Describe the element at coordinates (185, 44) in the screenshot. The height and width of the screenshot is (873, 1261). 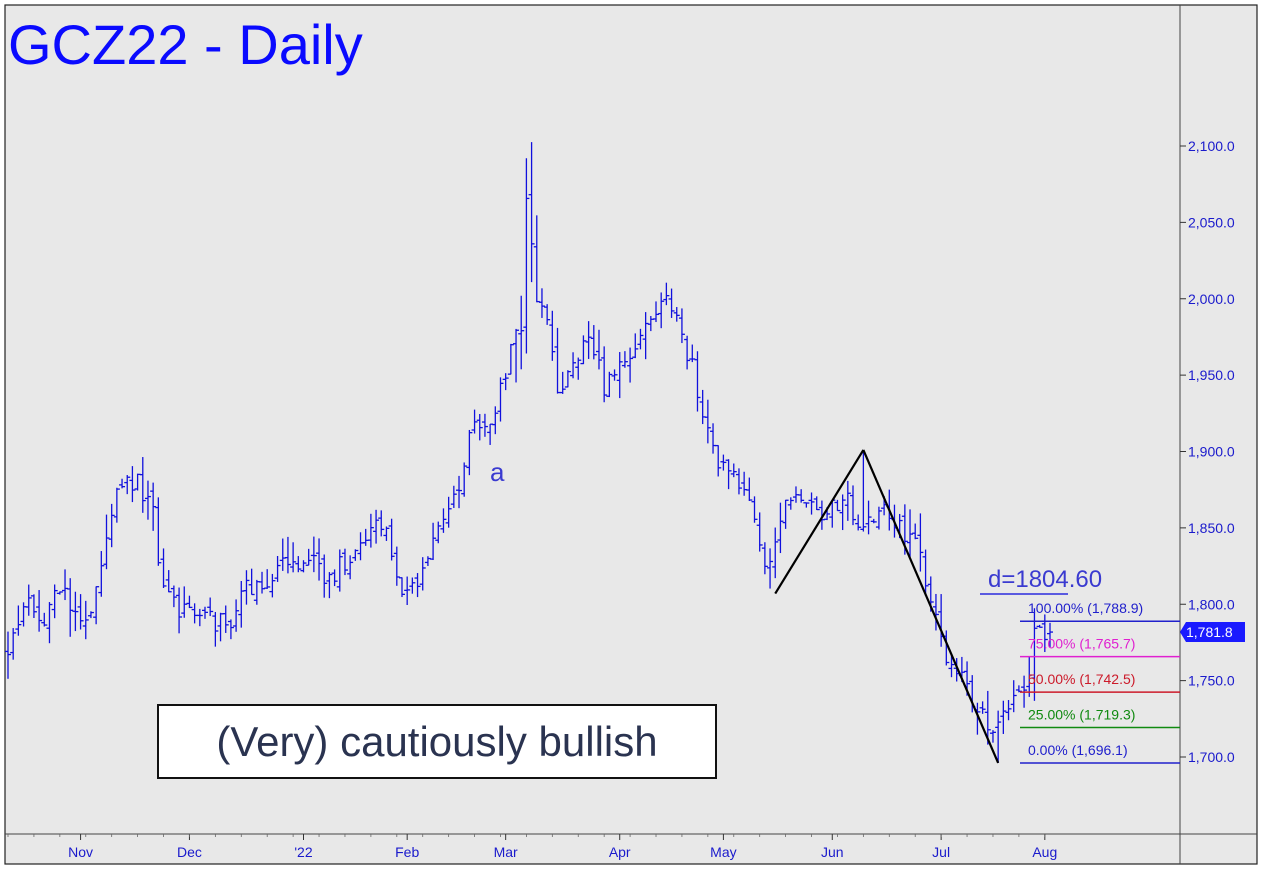
I see `chart-title: GCZ22 - Daily` at that location.